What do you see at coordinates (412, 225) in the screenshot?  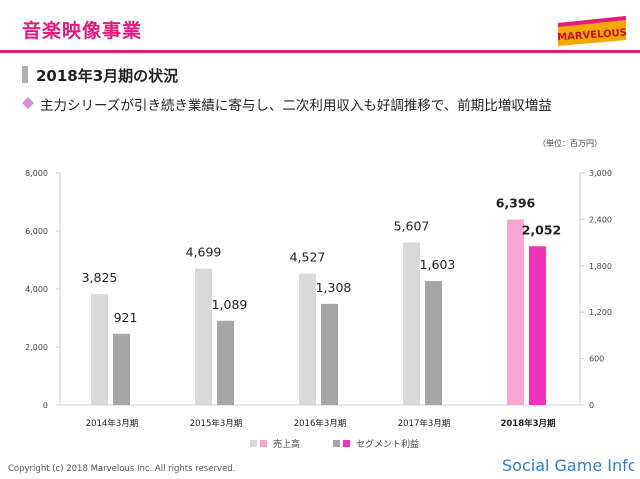 I see `sales-data-label: 5,607` at bounding box center [412, 225].